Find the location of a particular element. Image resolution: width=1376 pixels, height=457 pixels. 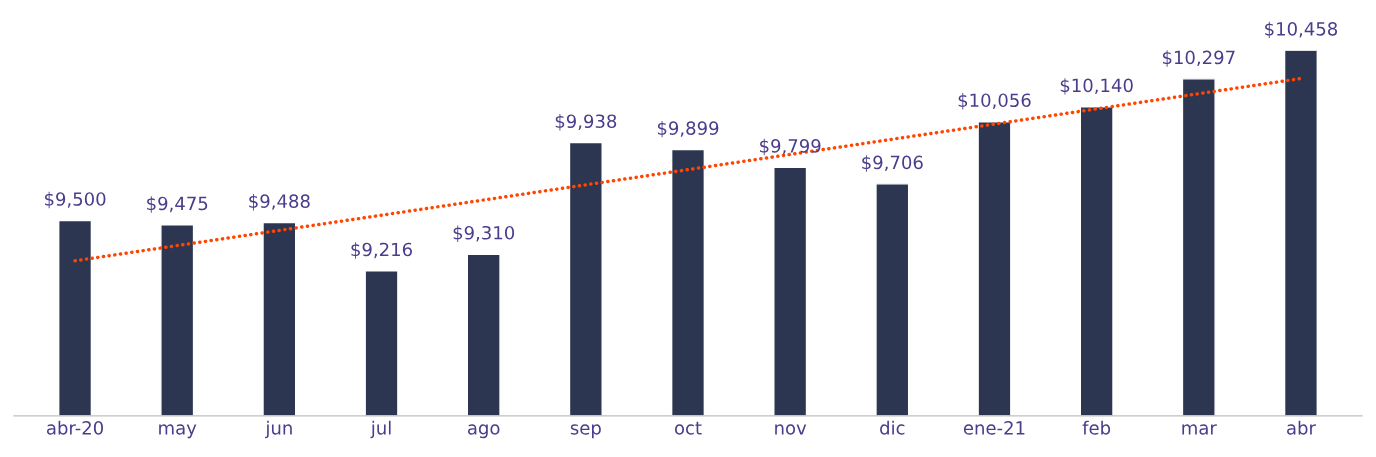

data-label: $9,938 is located at coordinates (586, 122).